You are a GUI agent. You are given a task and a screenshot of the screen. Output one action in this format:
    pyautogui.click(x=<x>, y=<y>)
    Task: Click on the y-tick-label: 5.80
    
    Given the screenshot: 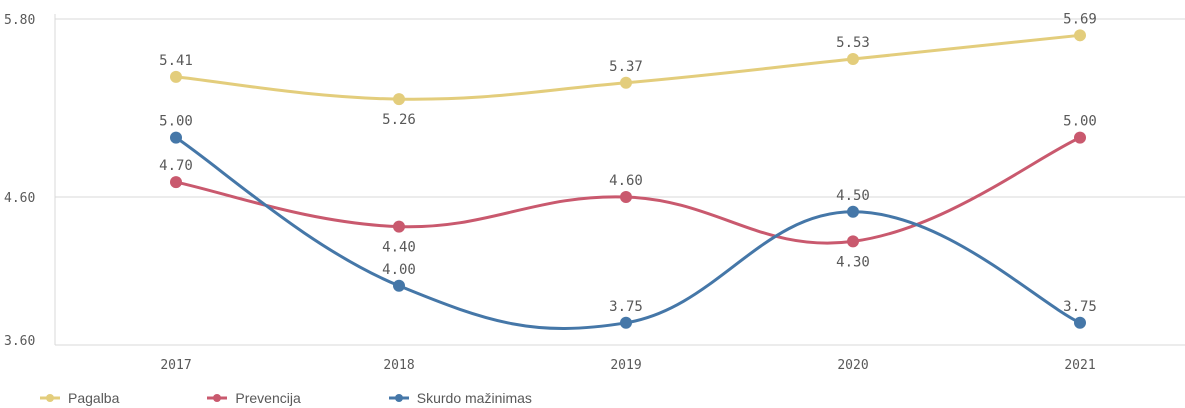 What is the action you would take?
    pyautogui.click(x=19, y=20)
    